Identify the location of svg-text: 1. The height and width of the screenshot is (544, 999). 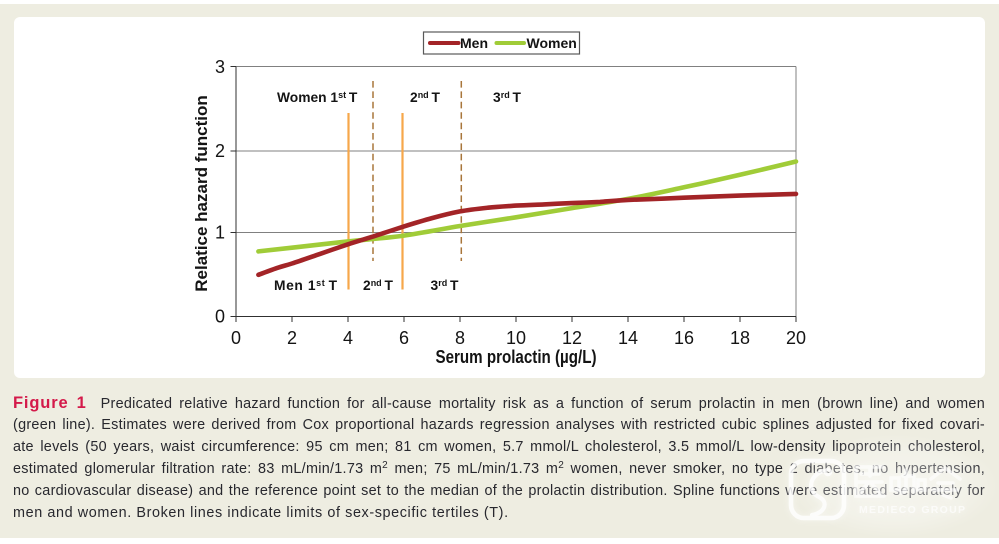
(220, 233).